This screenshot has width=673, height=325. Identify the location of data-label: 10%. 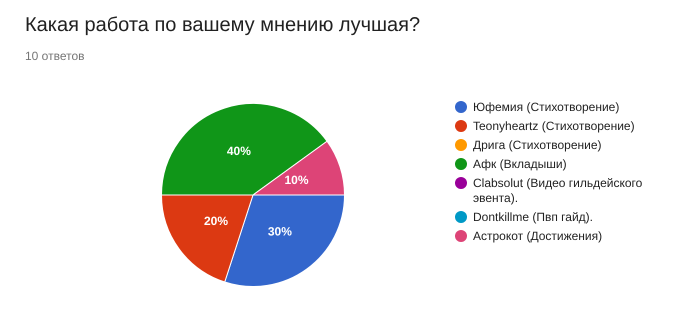
(296, 180).